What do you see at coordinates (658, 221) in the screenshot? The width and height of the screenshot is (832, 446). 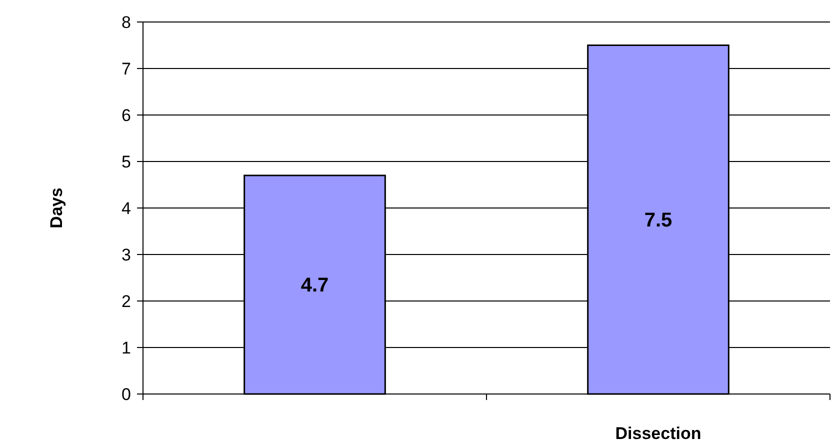 I see `data-label: 7.5` at bounding box center [658, 221].